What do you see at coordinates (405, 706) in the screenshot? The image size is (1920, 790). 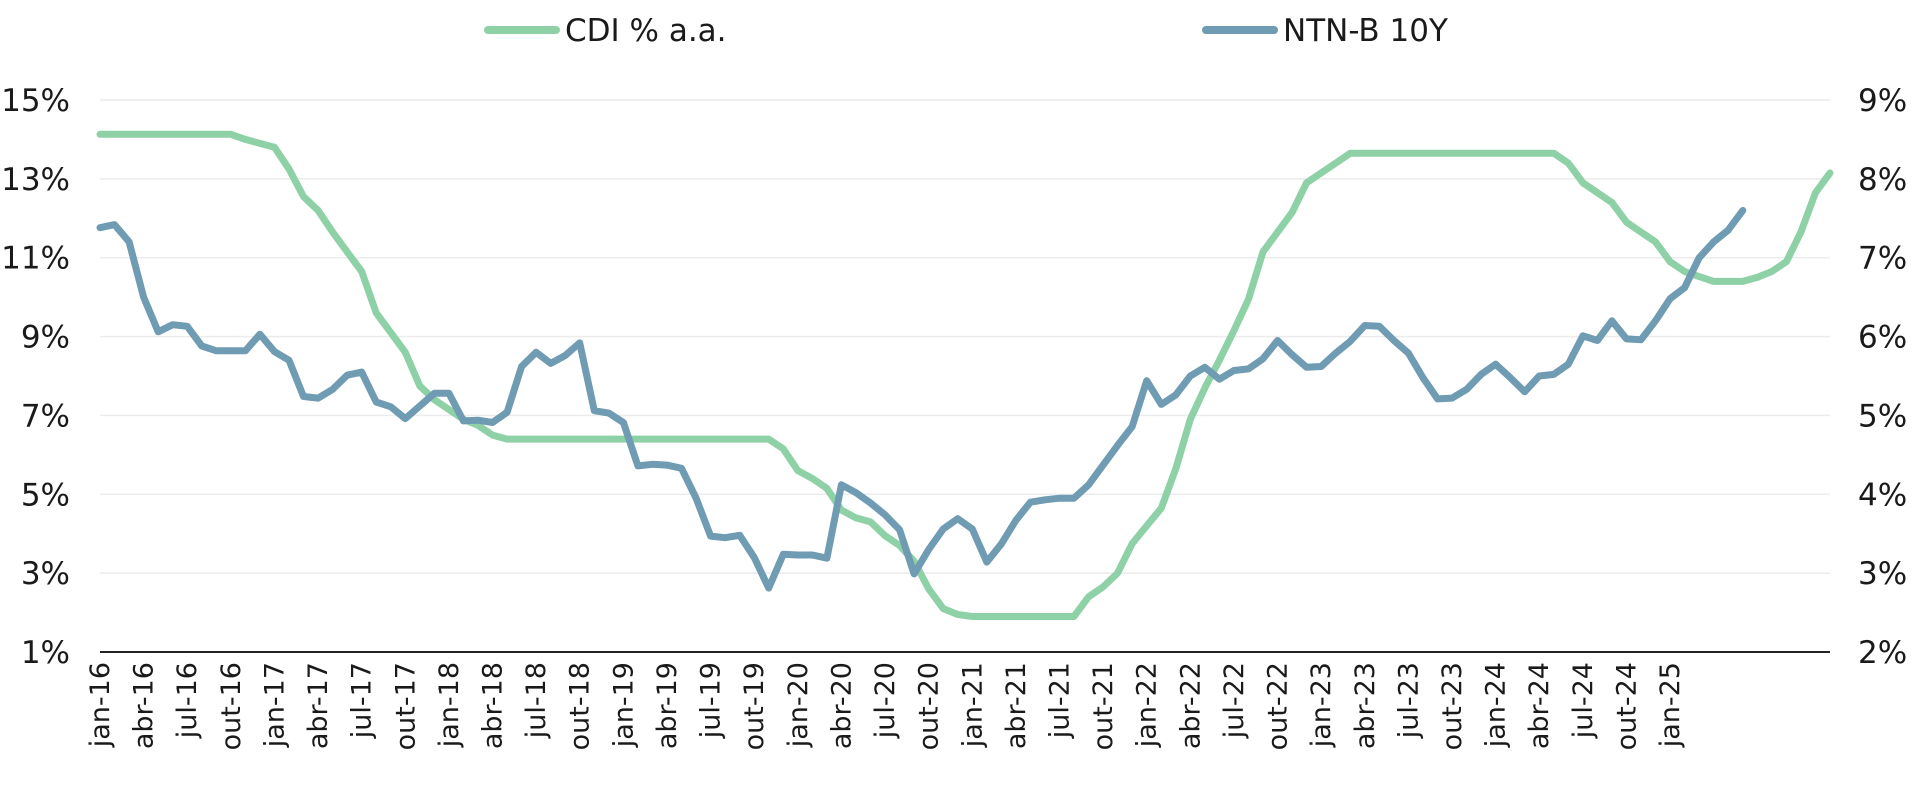 I see `x-tick-label: out-17` at bounding box center [405, 706].